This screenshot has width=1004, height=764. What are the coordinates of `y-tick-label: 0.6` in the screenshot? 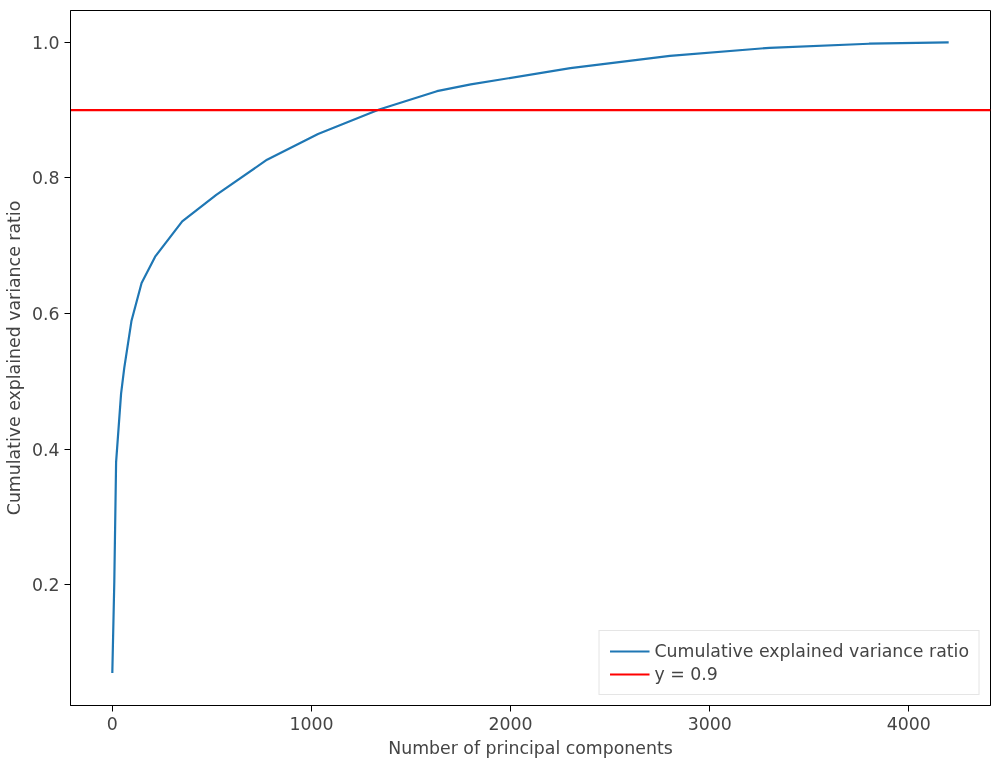 It's located at (45, 314).